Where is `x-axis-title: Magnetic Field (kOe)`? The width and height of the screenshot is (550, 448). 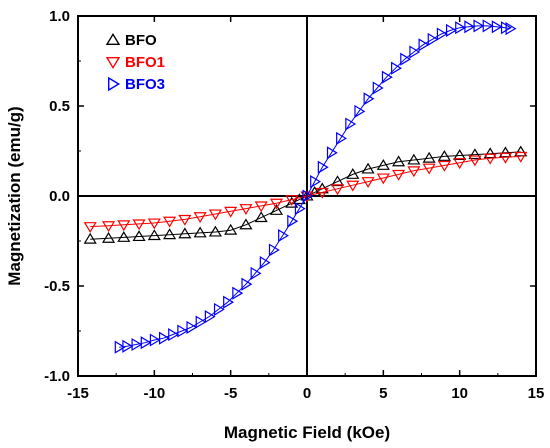 x-axis-title: Magnetic Field (kOe) is located at coordinates (307, 432).